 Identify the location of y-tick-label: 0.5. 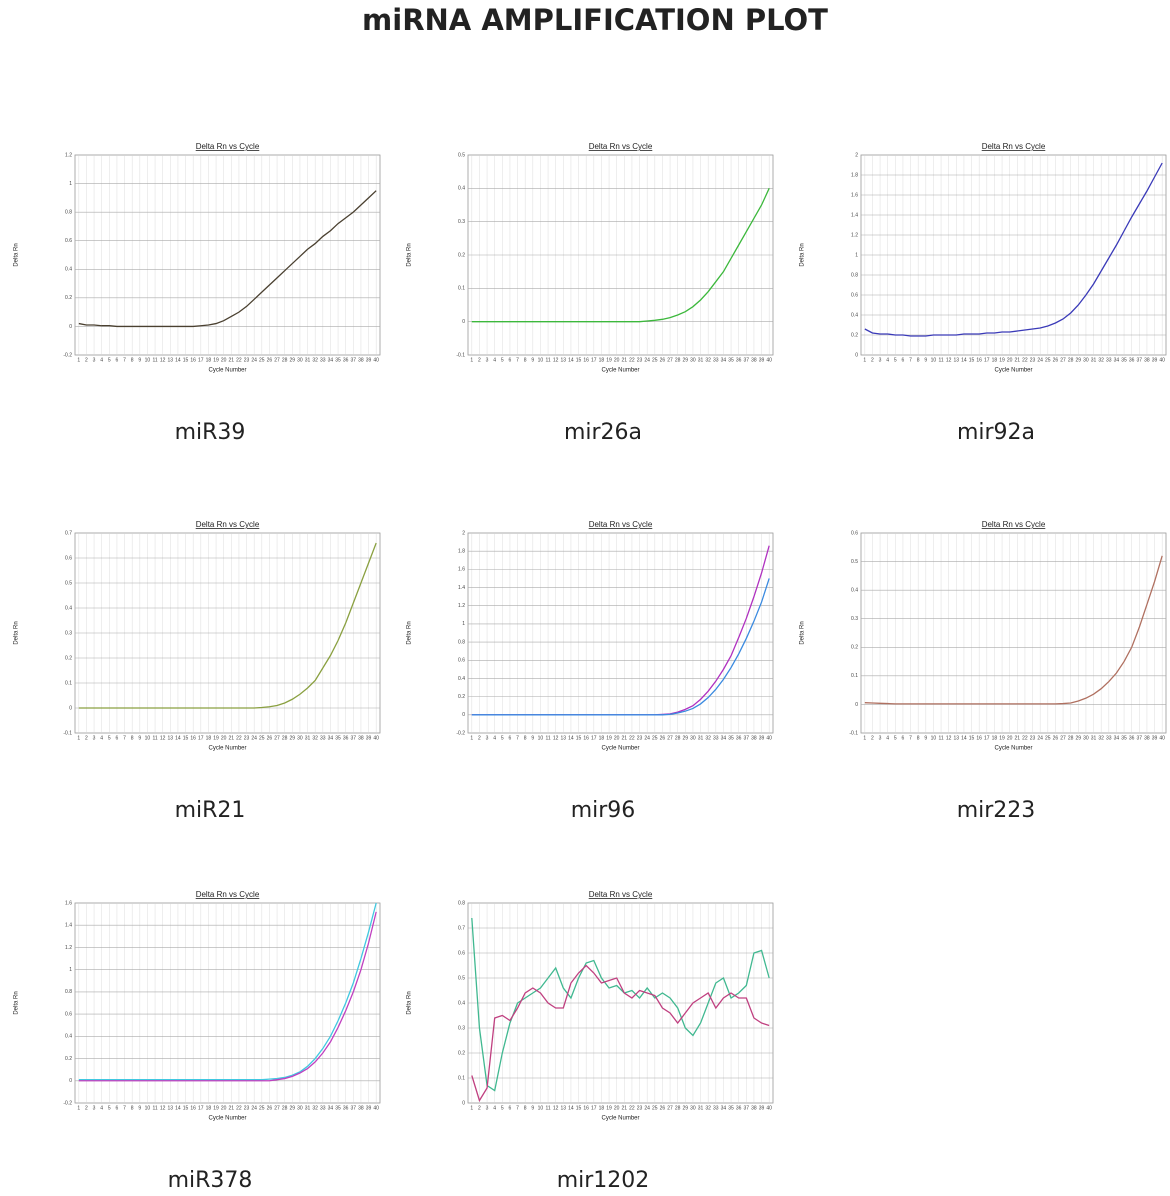
(68, 583).